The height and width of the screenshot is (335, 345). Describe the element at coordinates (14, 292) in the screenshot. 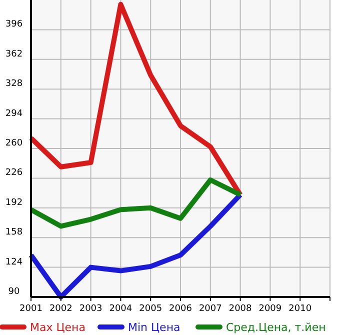

I see `y-tick-label: 90` at that location.